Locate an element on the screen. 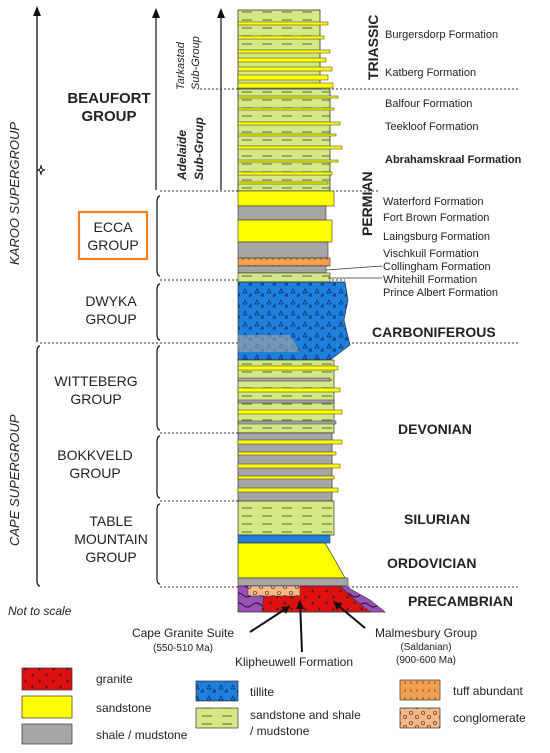 Image resolution: width=550 pixels, height=753 pixels. ecca-group-label: ECCA GROUP is located at coordinates (112, 236).